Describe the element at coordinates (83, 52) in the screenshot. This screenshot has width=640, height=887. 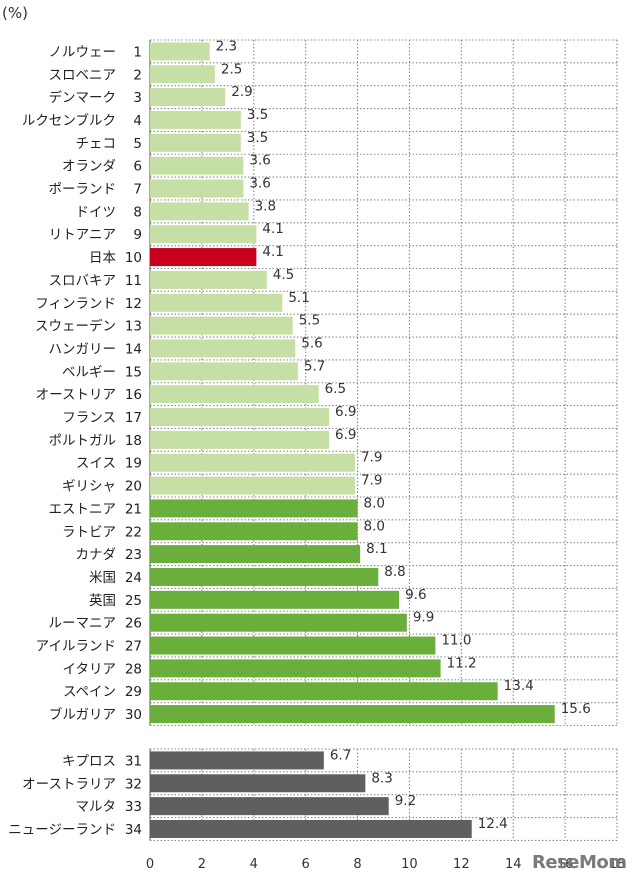
I see `country-label: ノルウェー` at that location.